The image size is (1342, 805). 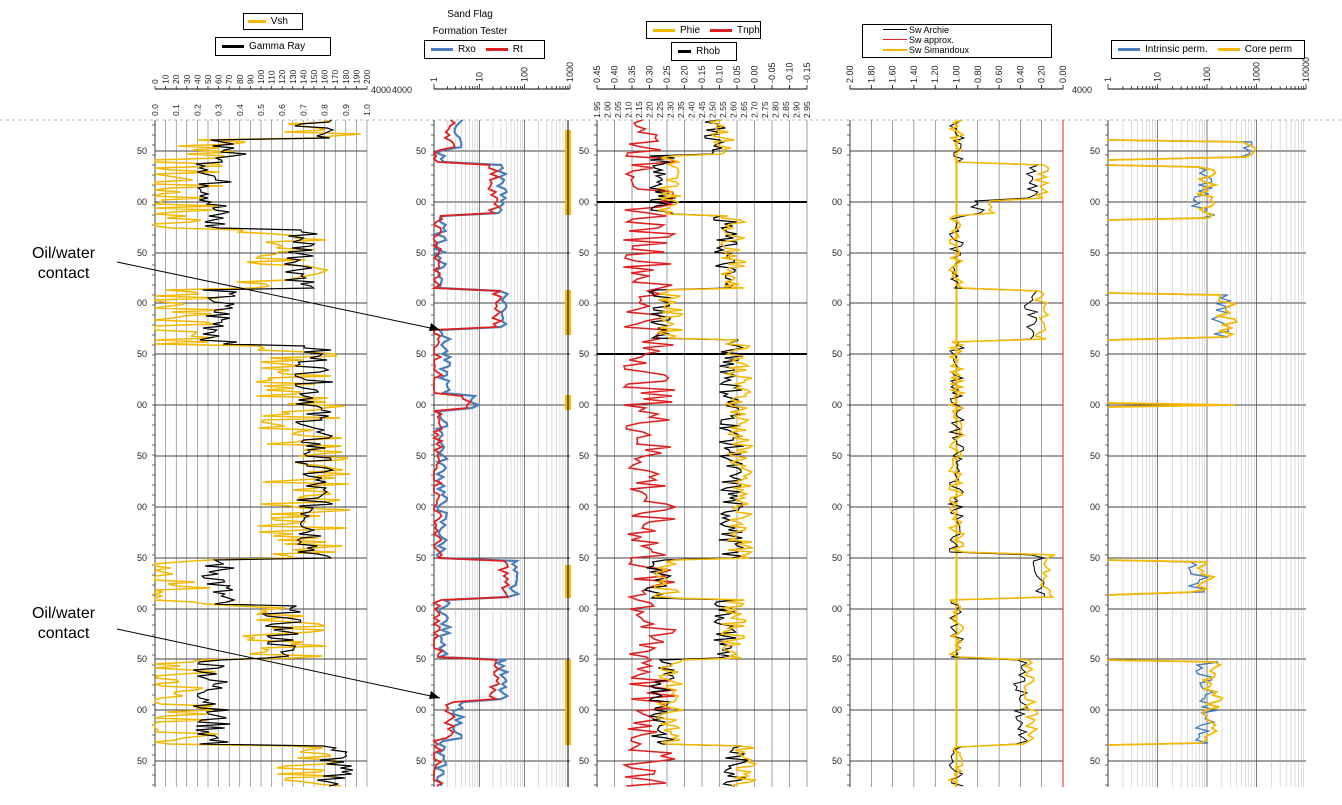 What do you see at coordinates (895, 39) in the screenshot?
I see `sw-approx-swatch` at bounding box center [895, 39].